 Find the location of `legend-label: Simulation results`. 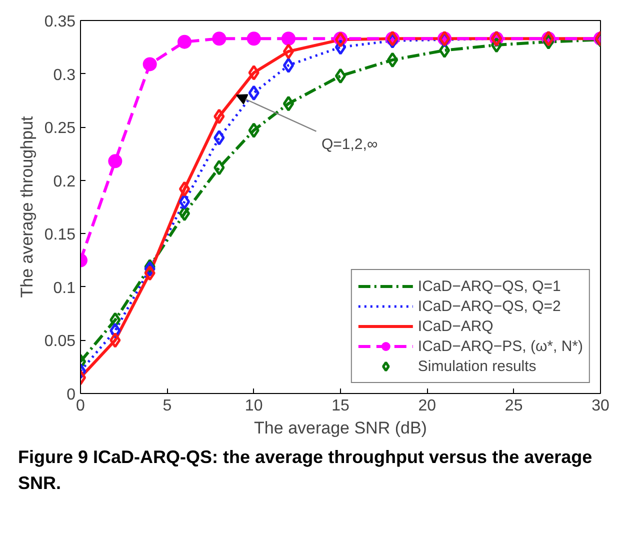

legend-label: Simulation results is located at coordinates (477, 366).